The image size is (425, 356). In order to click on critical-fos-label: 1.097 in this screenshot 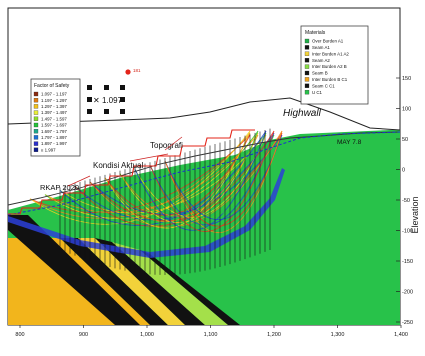, I will do `click(112, 100)`.